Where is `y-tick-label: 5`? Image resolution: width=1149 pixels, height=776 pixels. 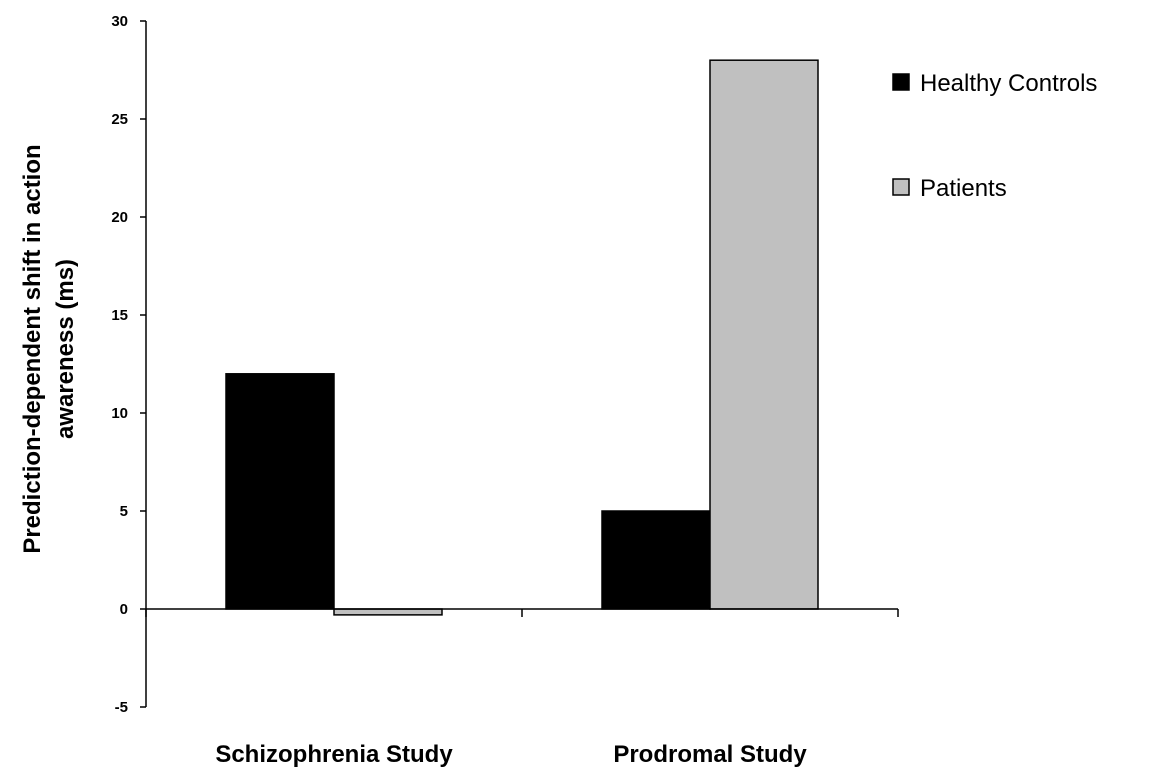 y-tick-label: 5 is located at coordinates (124, 511).